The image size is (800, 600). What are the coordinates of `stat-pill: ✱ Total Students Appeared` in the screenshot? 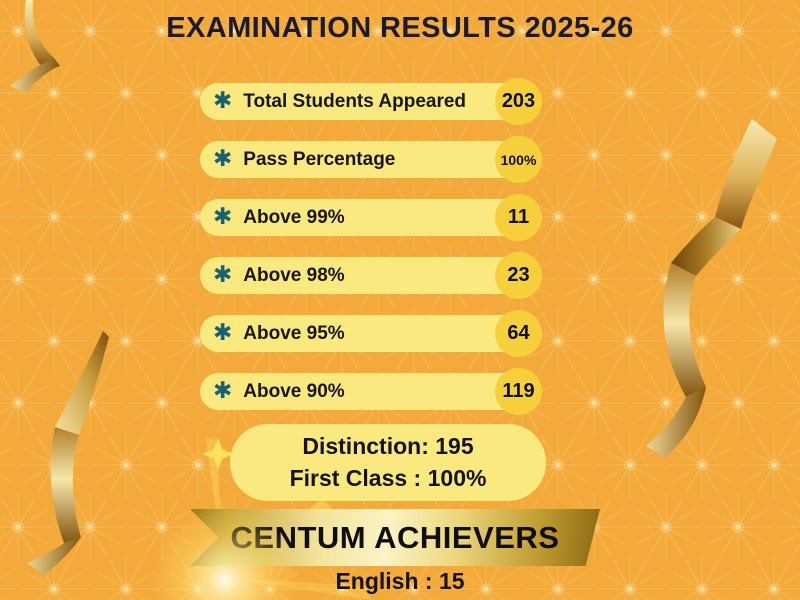 It's located at (361, 101).